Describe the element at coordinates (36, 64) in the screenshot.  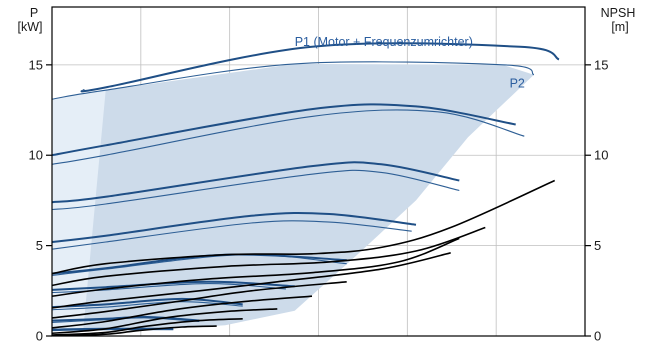
I see `left-tick-label: 15` at that location.